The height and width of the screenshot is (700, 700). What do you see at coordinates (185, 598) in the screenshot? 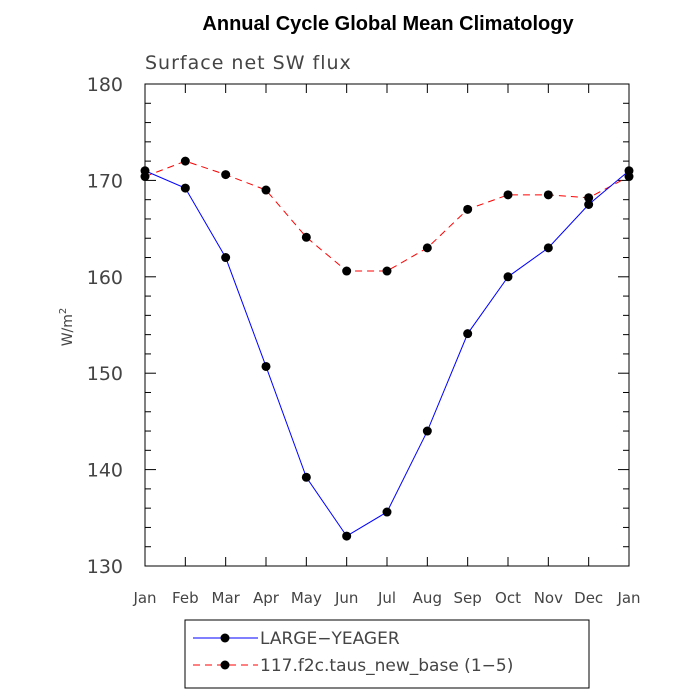
I see `x-tick-label: Feb` at bounding box center [185, 598].